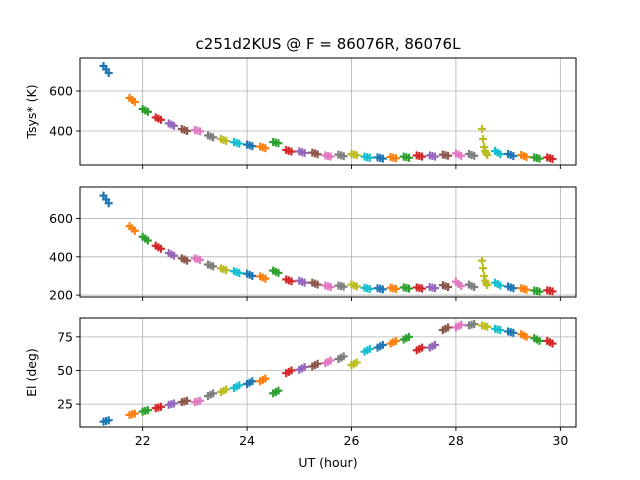  What do you see at coordinates (61, 218) in the screenshot?
I see `y-tick-label: 600` at bounding box center [61, 218].